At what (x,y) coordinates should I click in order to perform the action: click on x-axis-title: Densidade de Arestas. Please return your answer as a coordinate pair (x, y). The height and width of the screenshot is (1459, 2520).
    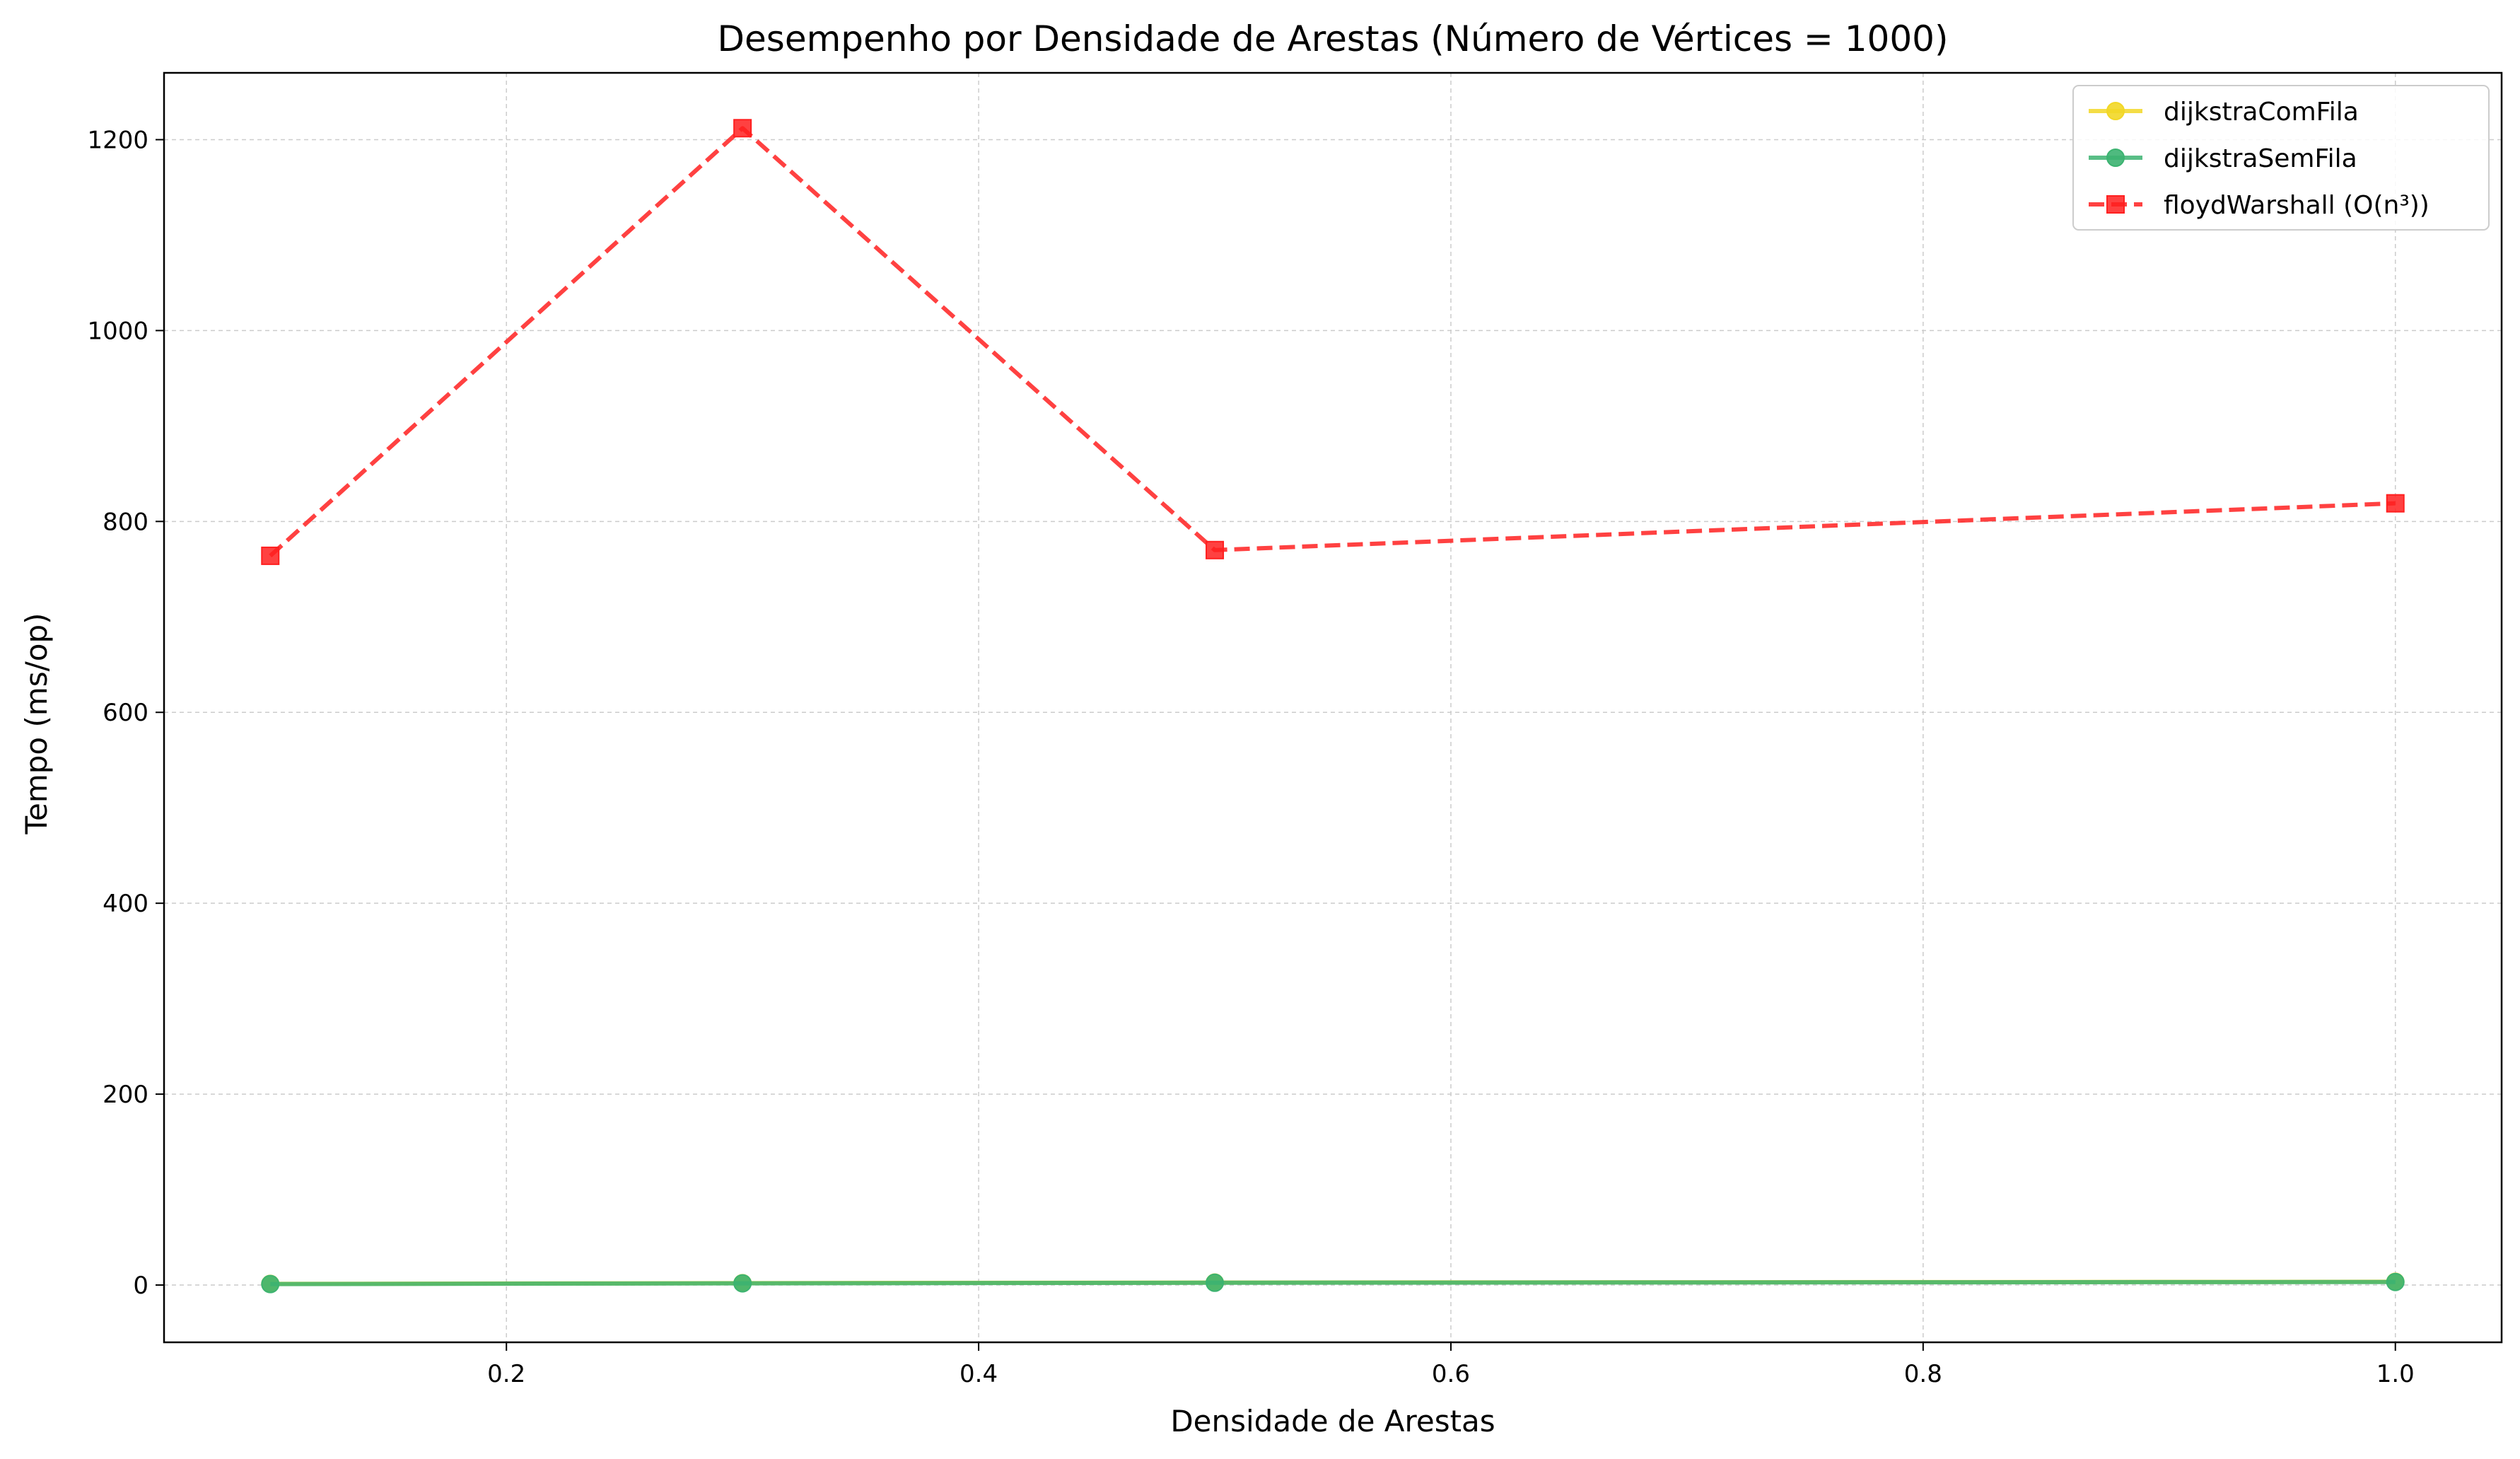
    Looking at the image, I should click on (1333, 1421).